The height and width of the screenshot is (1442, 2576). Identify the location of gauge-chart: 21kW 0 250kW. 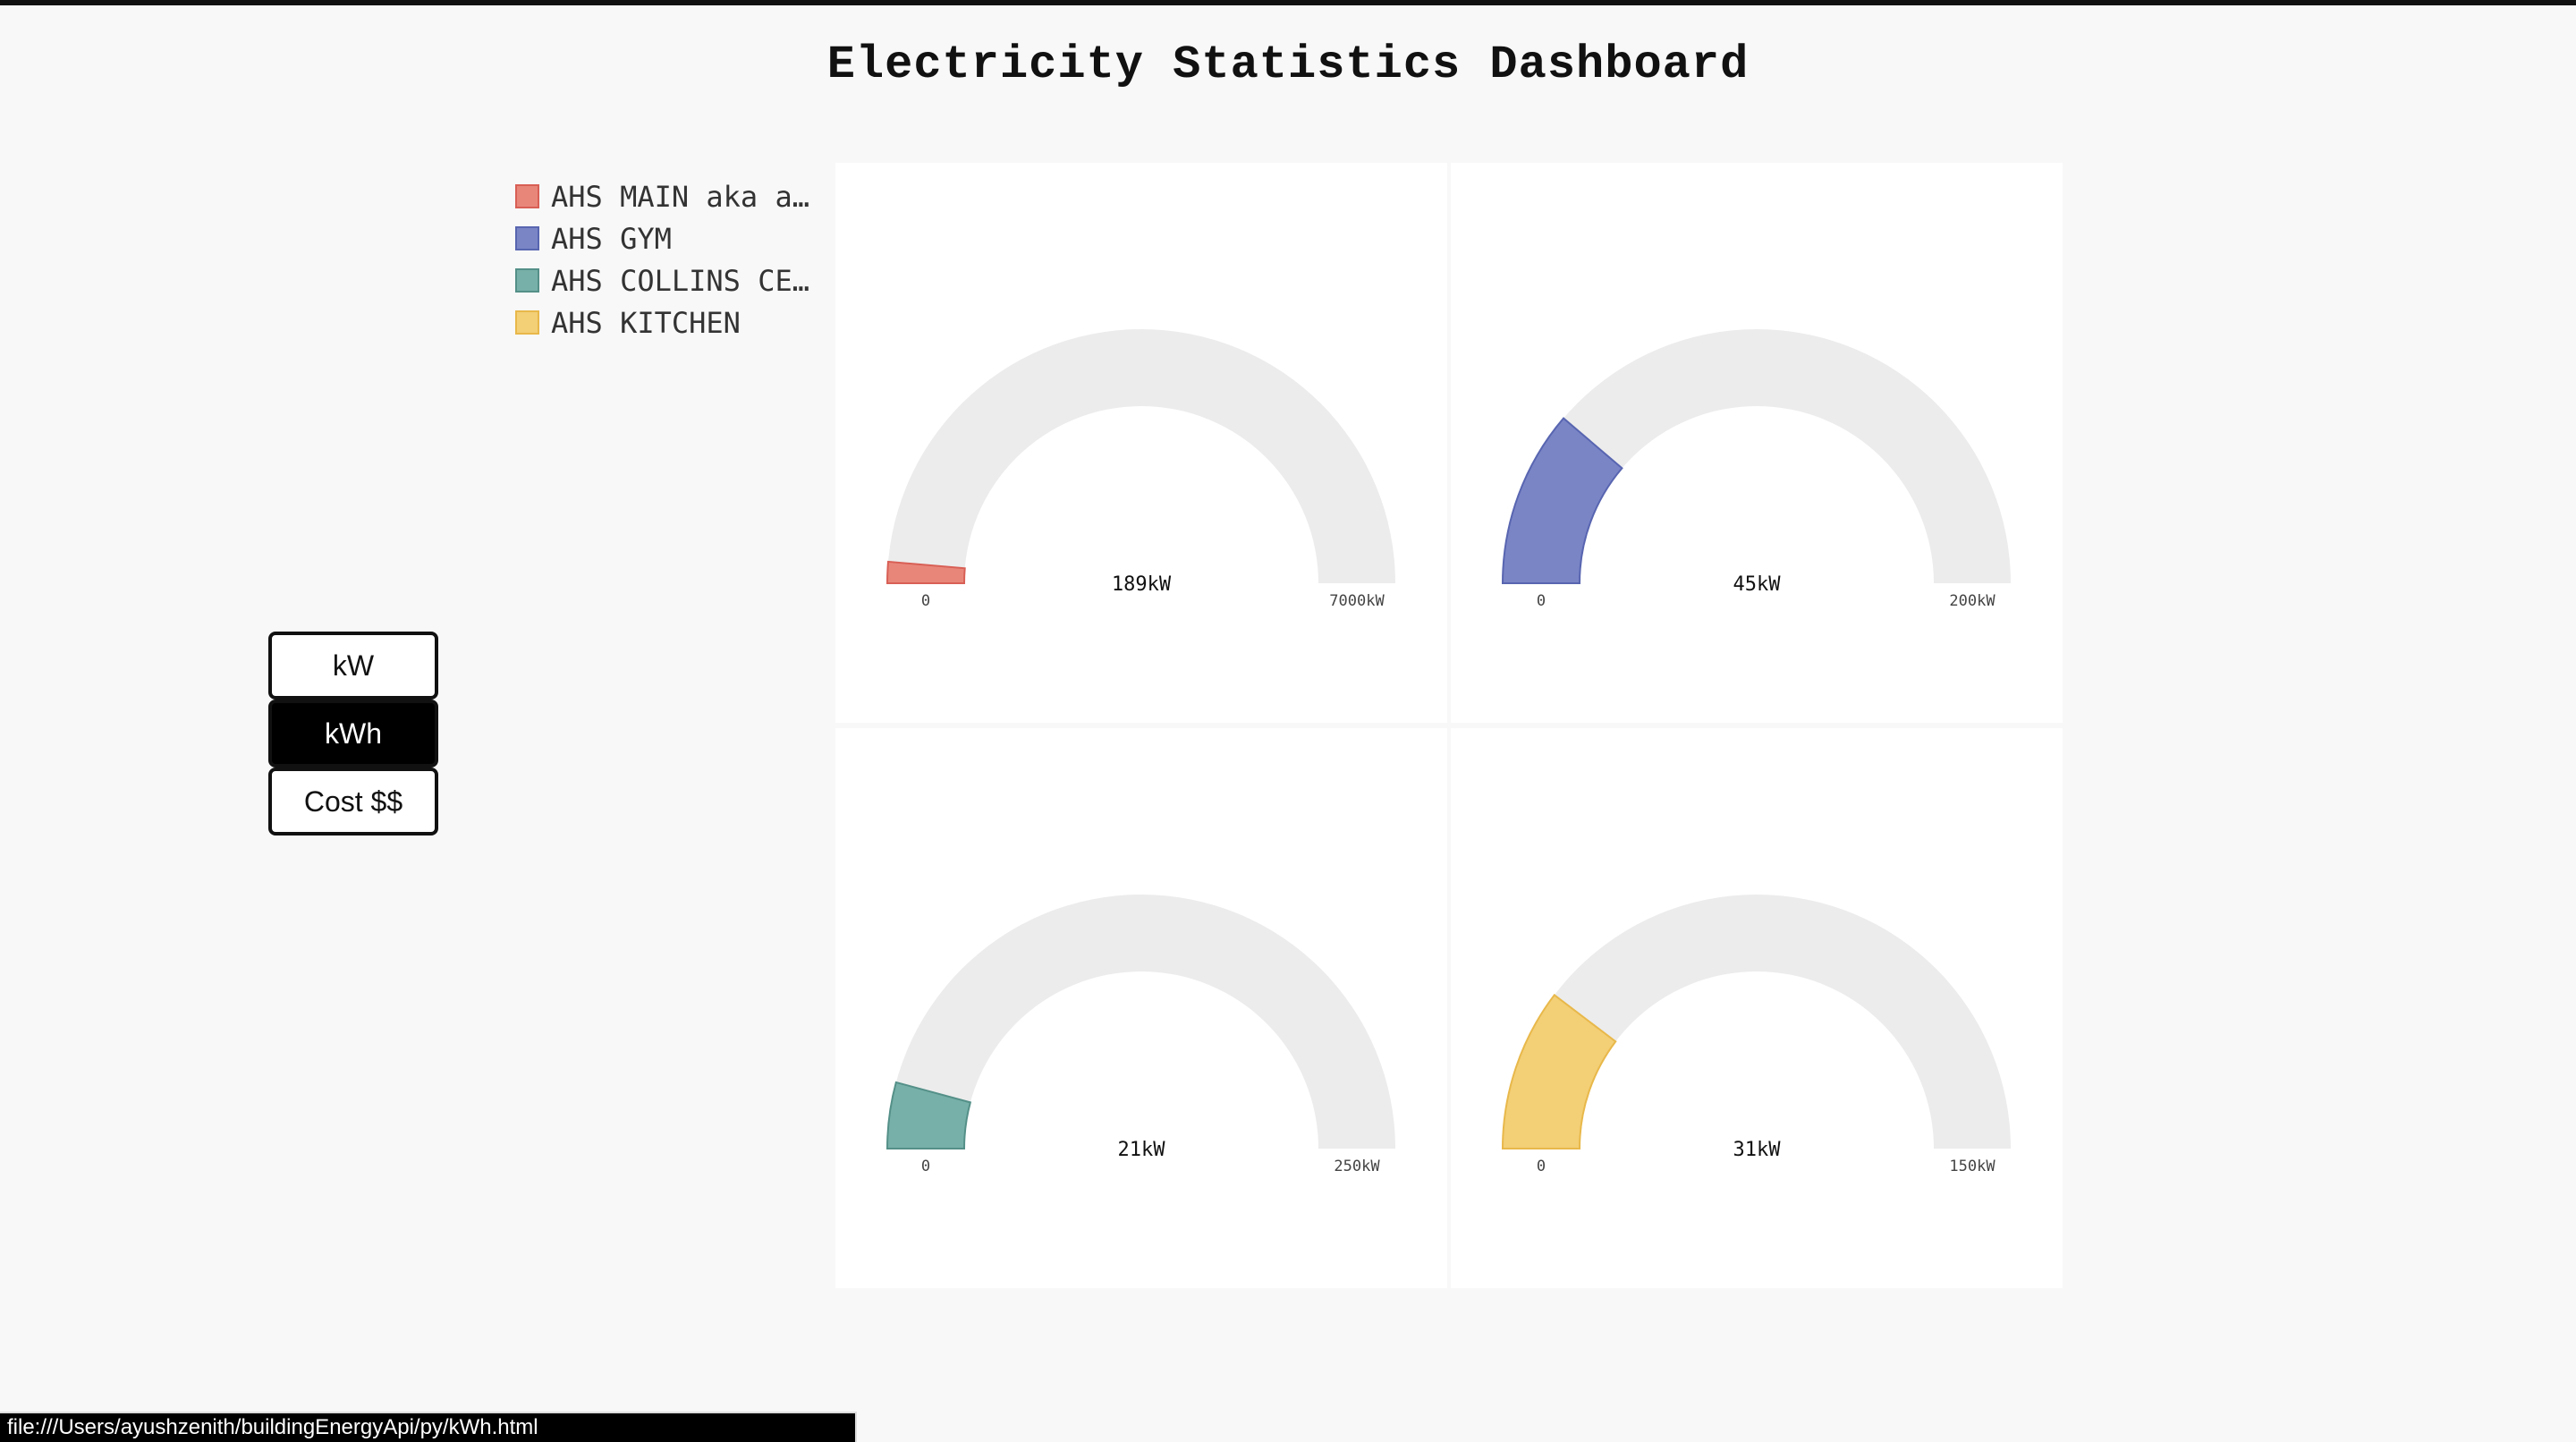
(1140, 1035).